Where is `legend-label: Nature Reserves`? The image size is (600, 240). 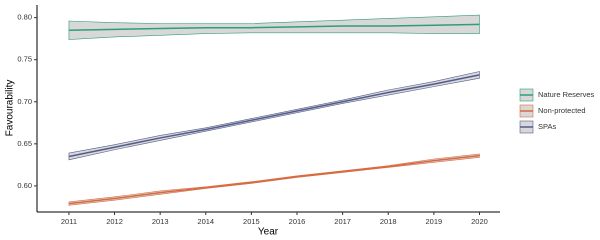
legend-label: Nature Reserves is located at coordinates (566, 94).